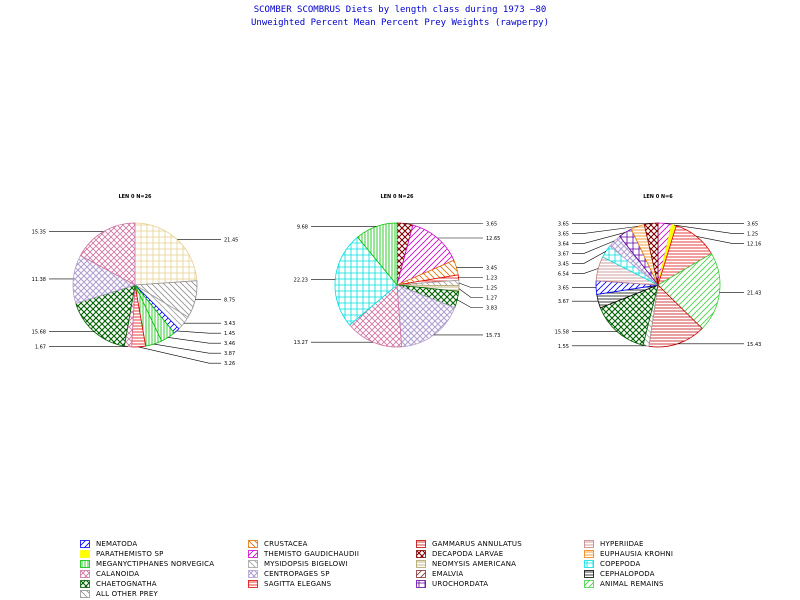 Image resolution: width=800 pixels, height=600 pixels. Describe the element at coordinates (126, 584) in the screenshot. I see `legend-label: CHAETOGNATHA` at that location.